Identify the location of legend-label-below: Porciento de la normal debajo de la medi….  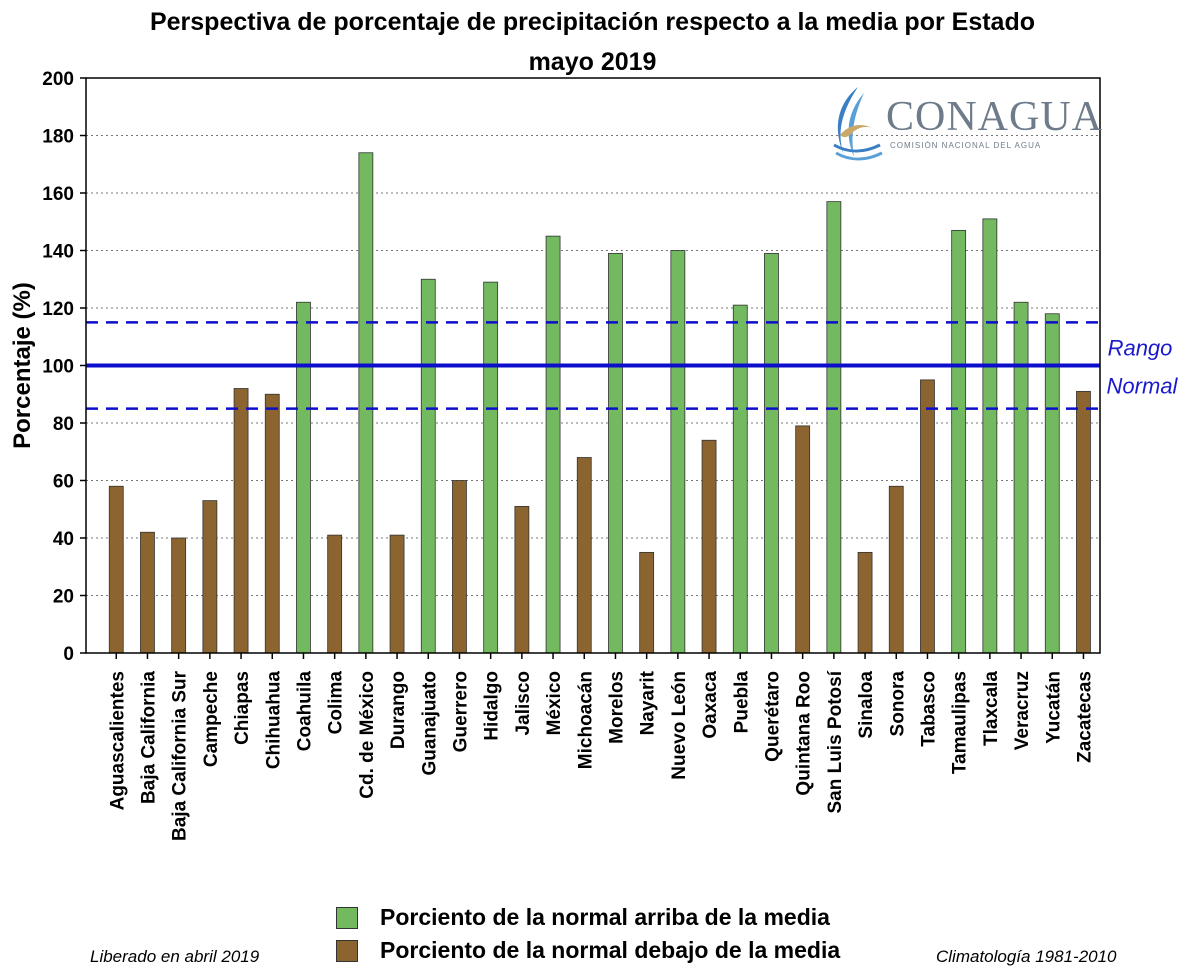
(610, 950).